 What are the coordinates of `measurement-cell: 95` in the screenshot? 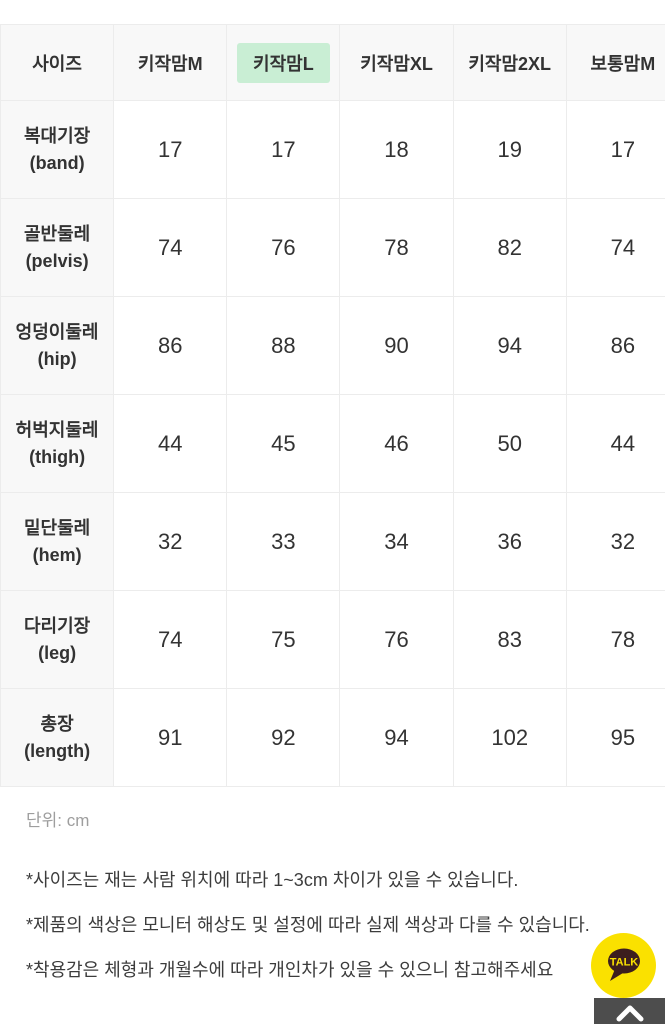 It's located at (615, 737).